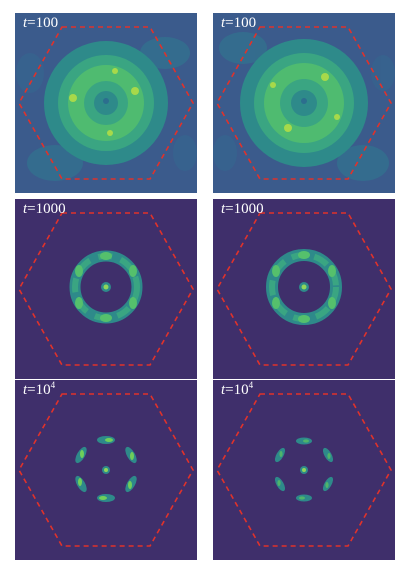 Image resolution: width=415 pixels, height=579 pixels. I want to click on density-panel-t1000-right: t=1000, so click(304, 289).